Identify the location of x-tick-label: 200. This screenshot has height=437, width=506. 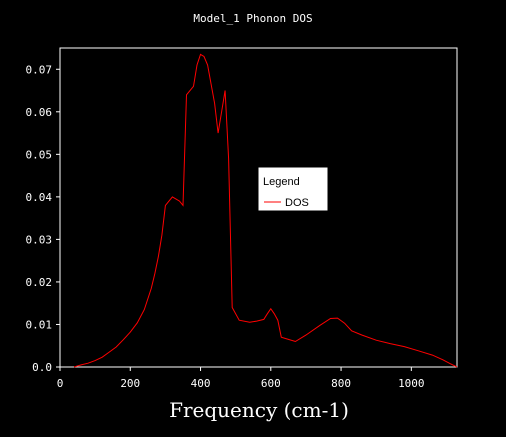
(130, 383).